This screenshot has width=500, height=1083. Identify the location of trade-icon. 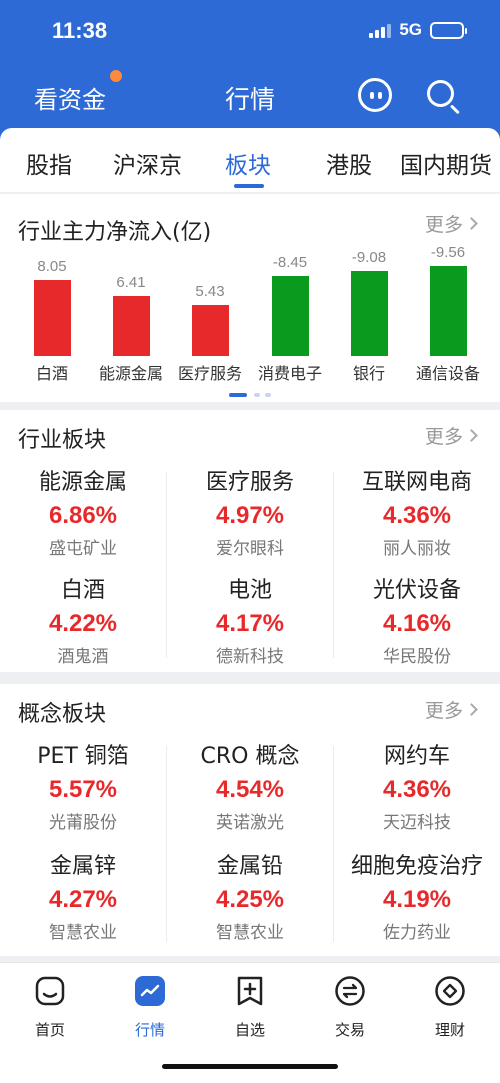
(350, 991).